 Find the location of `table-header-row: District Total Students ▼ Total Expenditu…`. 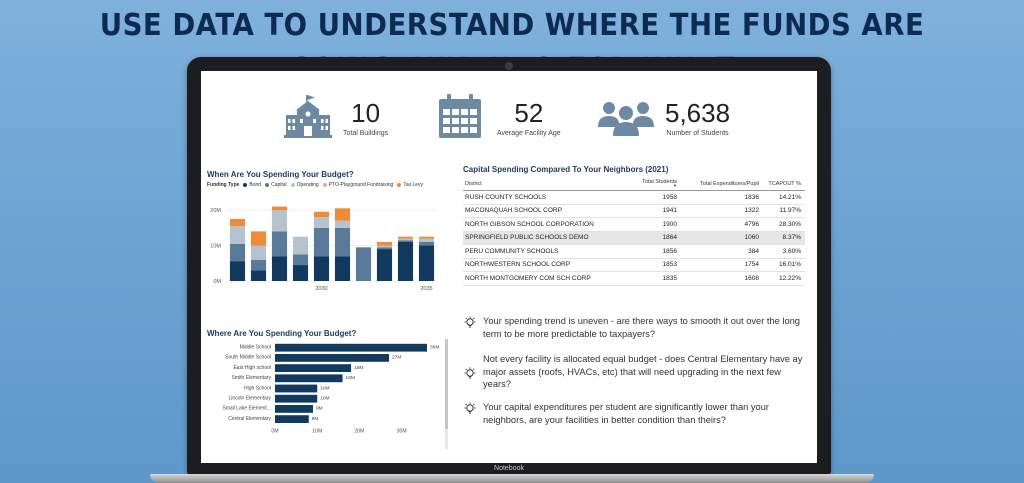

table-header-row: District Total Students ▼ Total Expenditu… is located at coordinates (634, 184).